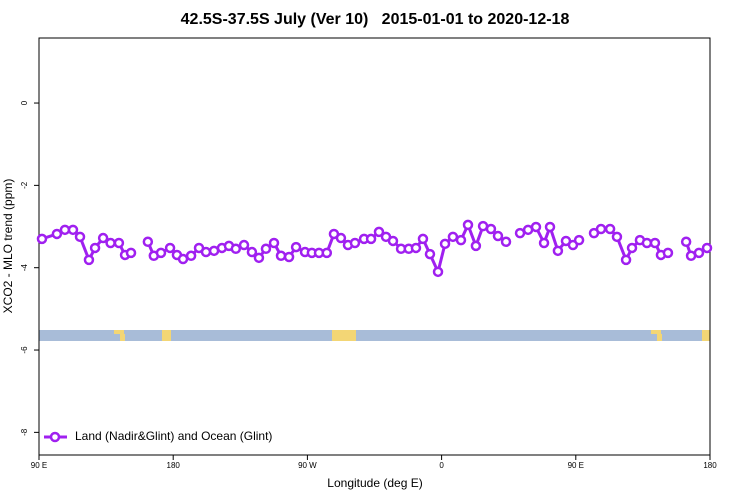 The width and height of the screenshot is (750, 500). Describe the element at coordinates (8, 246) in the screenshot. I see `y-axis-label: XCO2 - MLO trend (ppm)` at that location.